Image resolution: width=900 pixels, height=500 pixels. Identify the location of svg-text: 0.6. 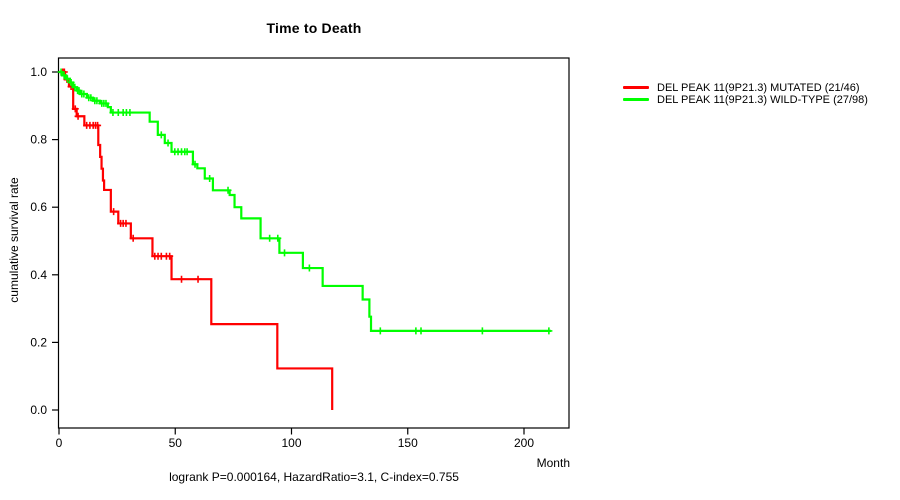
(38, 207).